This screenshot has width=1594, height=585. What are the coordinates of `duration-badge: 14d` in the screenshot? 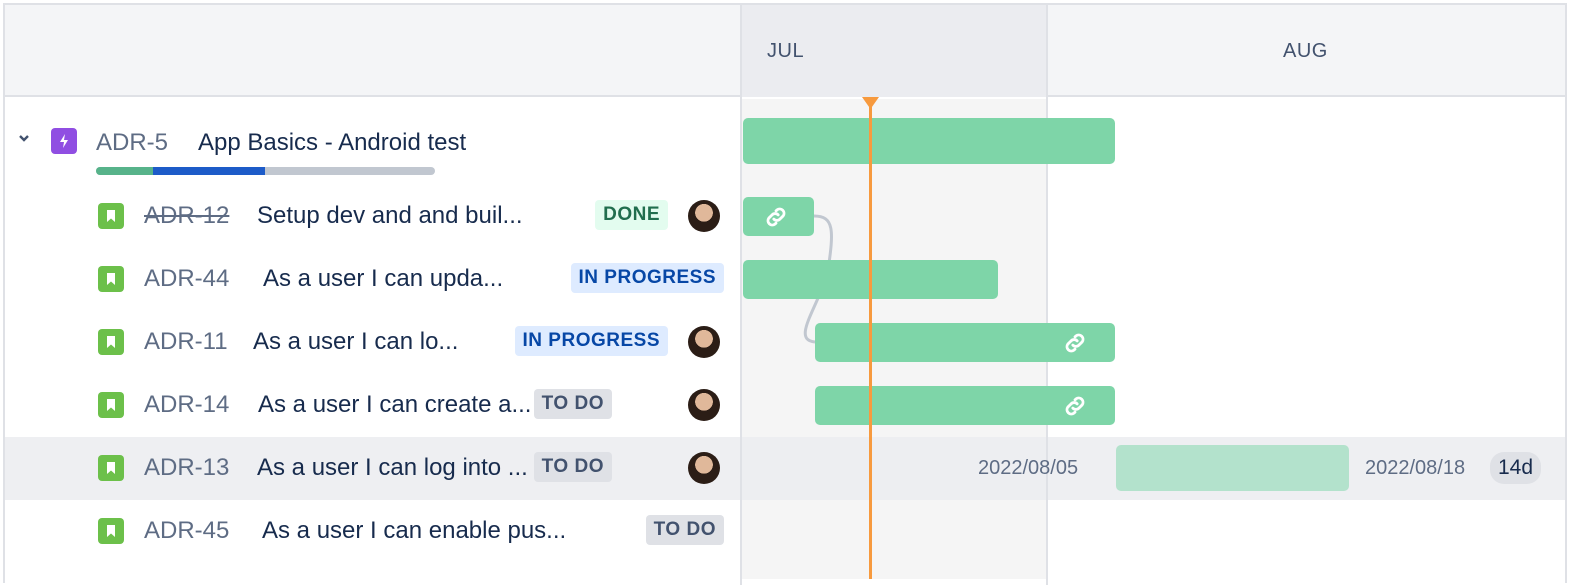 It's located at (1516, 468).